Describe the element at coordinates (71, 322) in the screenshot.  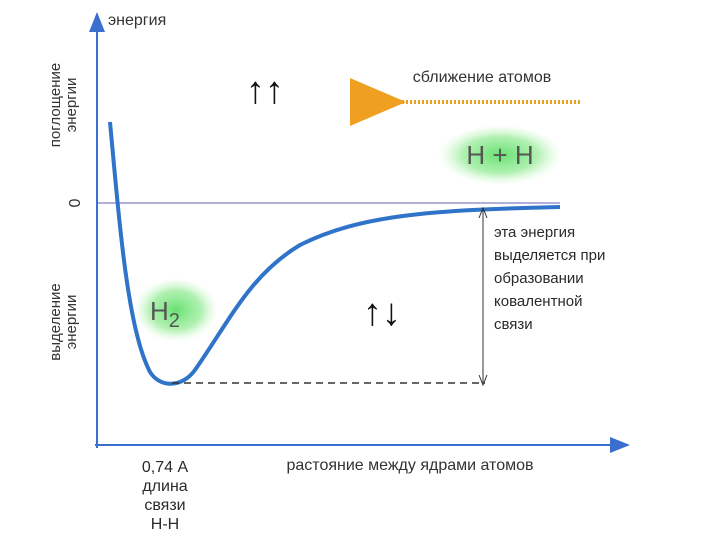
I see `release-label: энергии` at that location.